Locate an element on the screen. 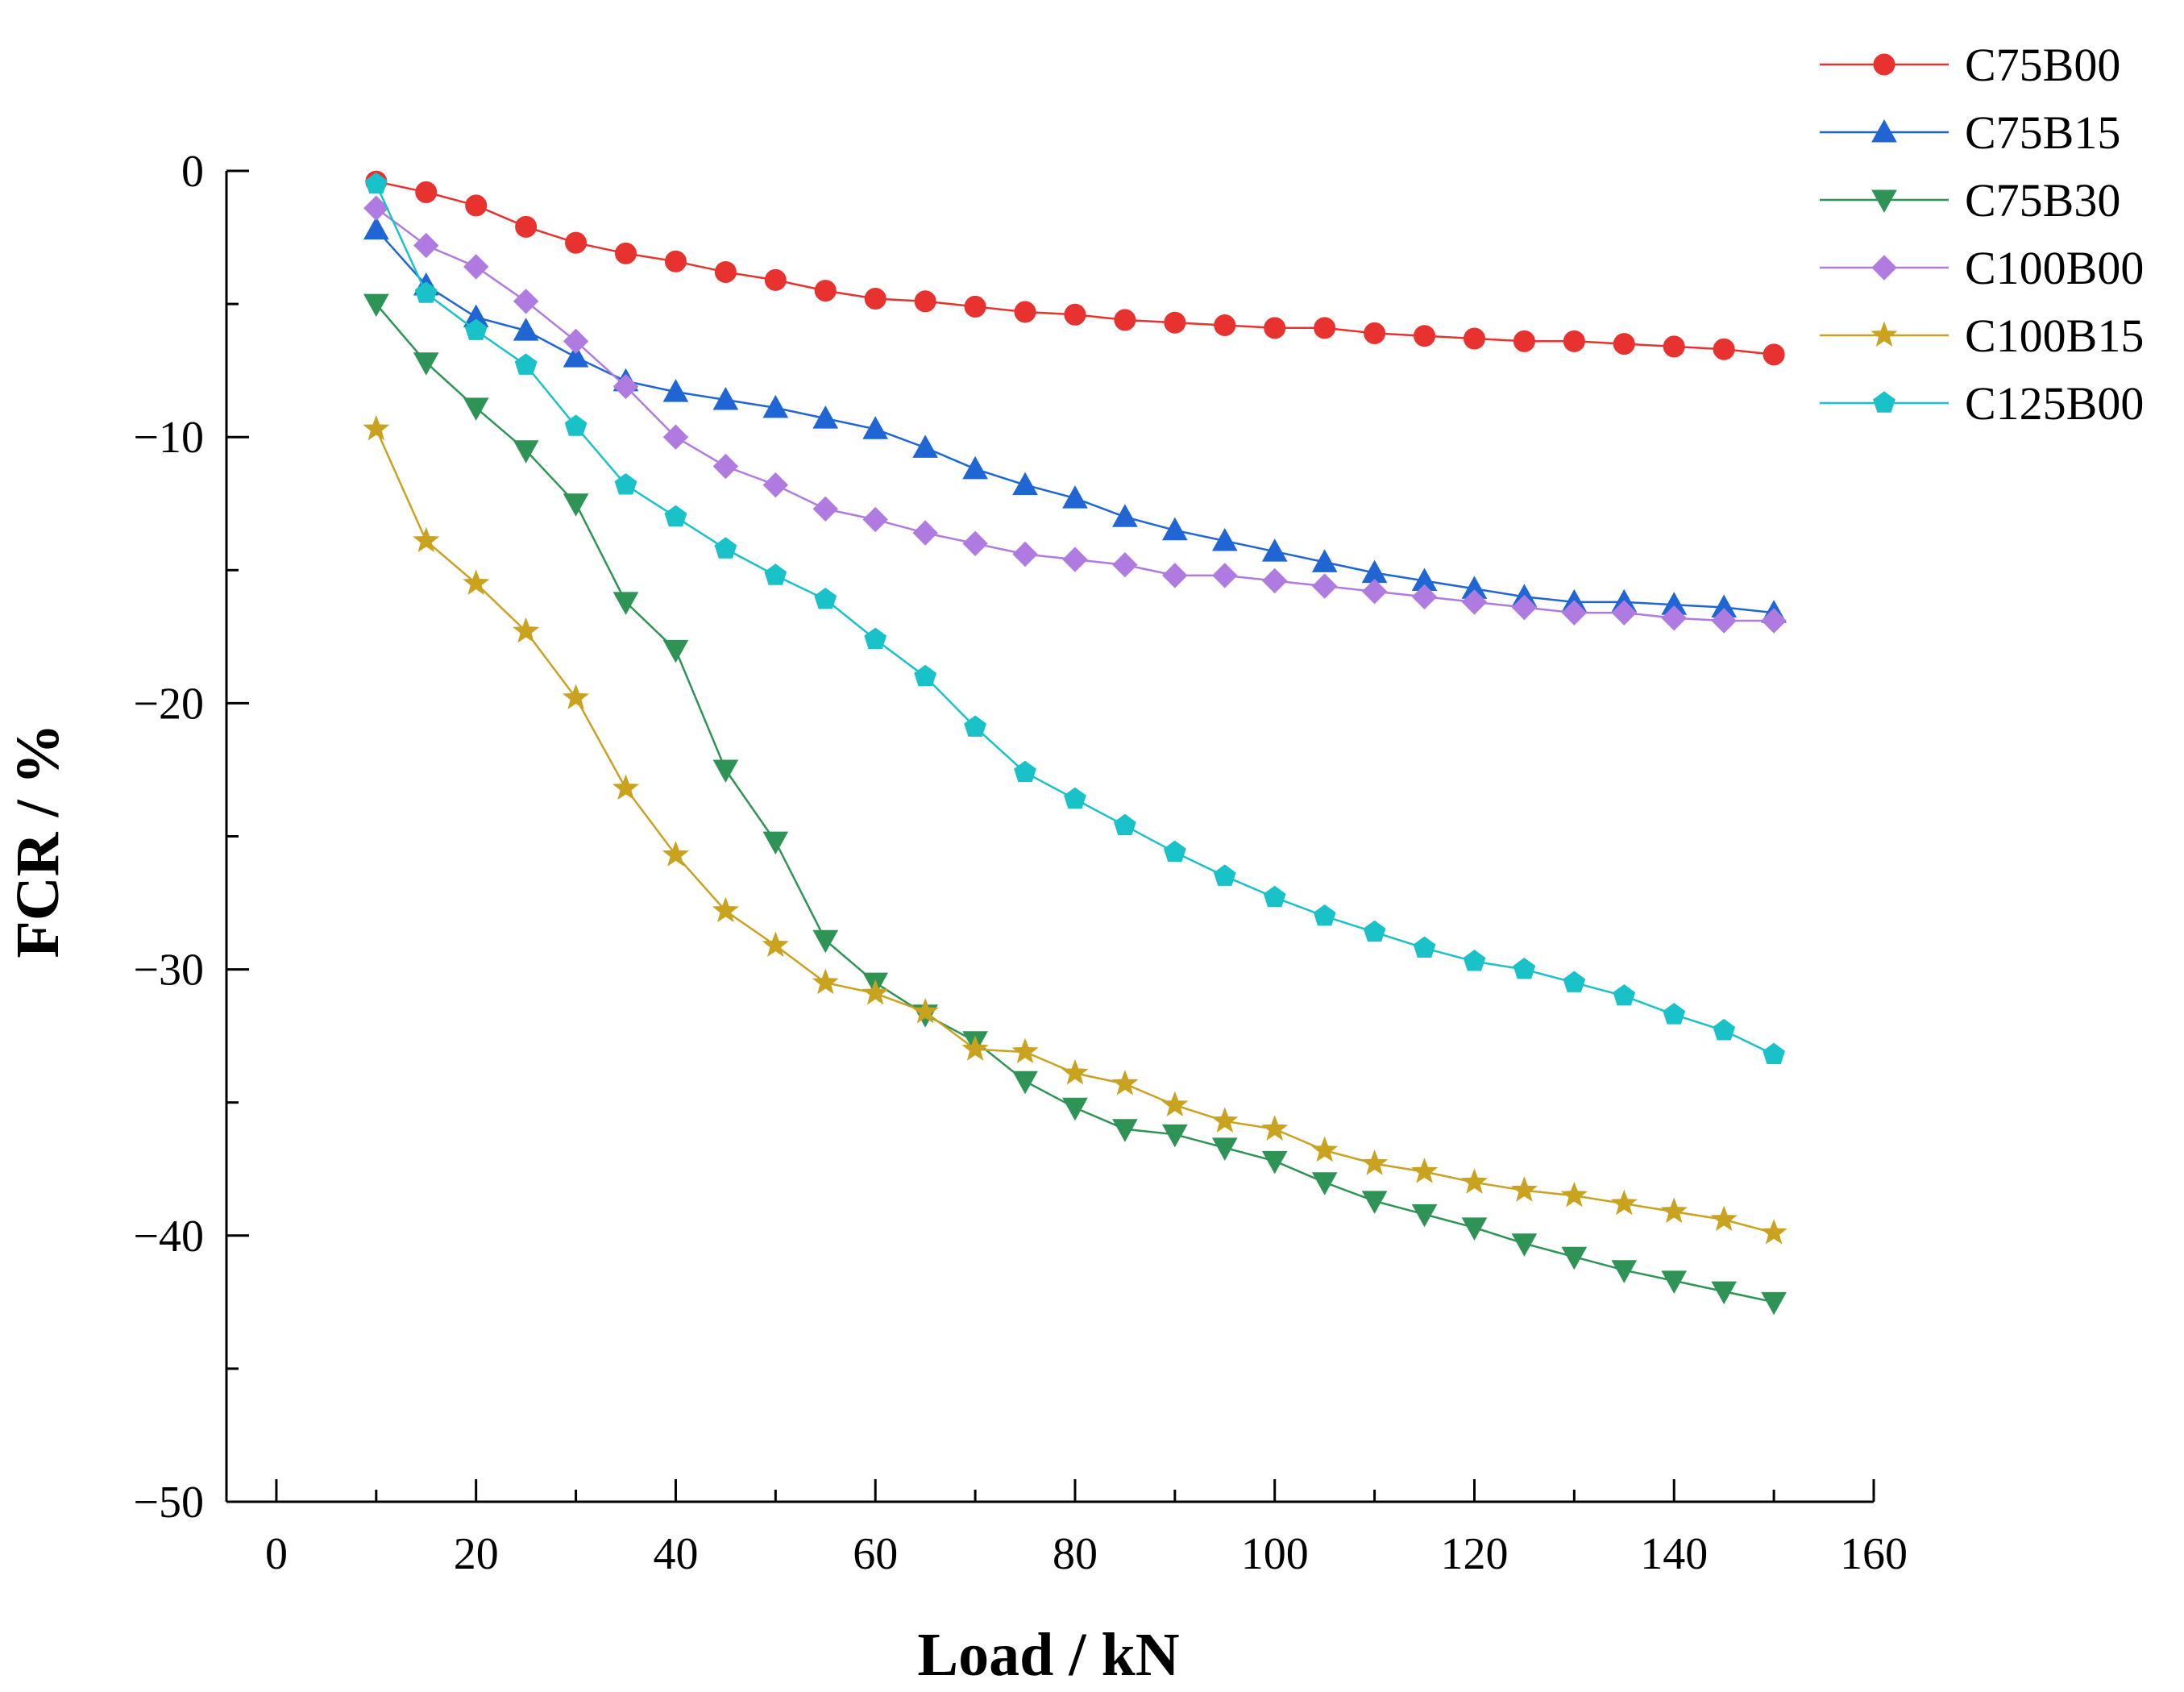 The width and height of the screenshot is (2184, 1692). legend: C75B00 C75B15 C75B30 C100B00 C100B15 C125B00 is located at coordinates (1982, 234).